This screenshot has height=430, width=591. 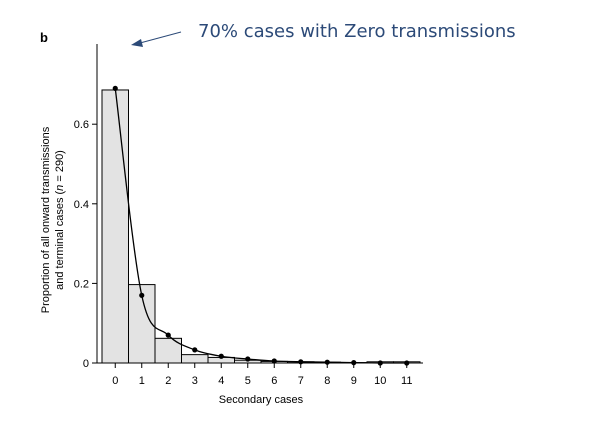 I want to click on x-axis-label: Secondary cases, so click(x=261, y=400).